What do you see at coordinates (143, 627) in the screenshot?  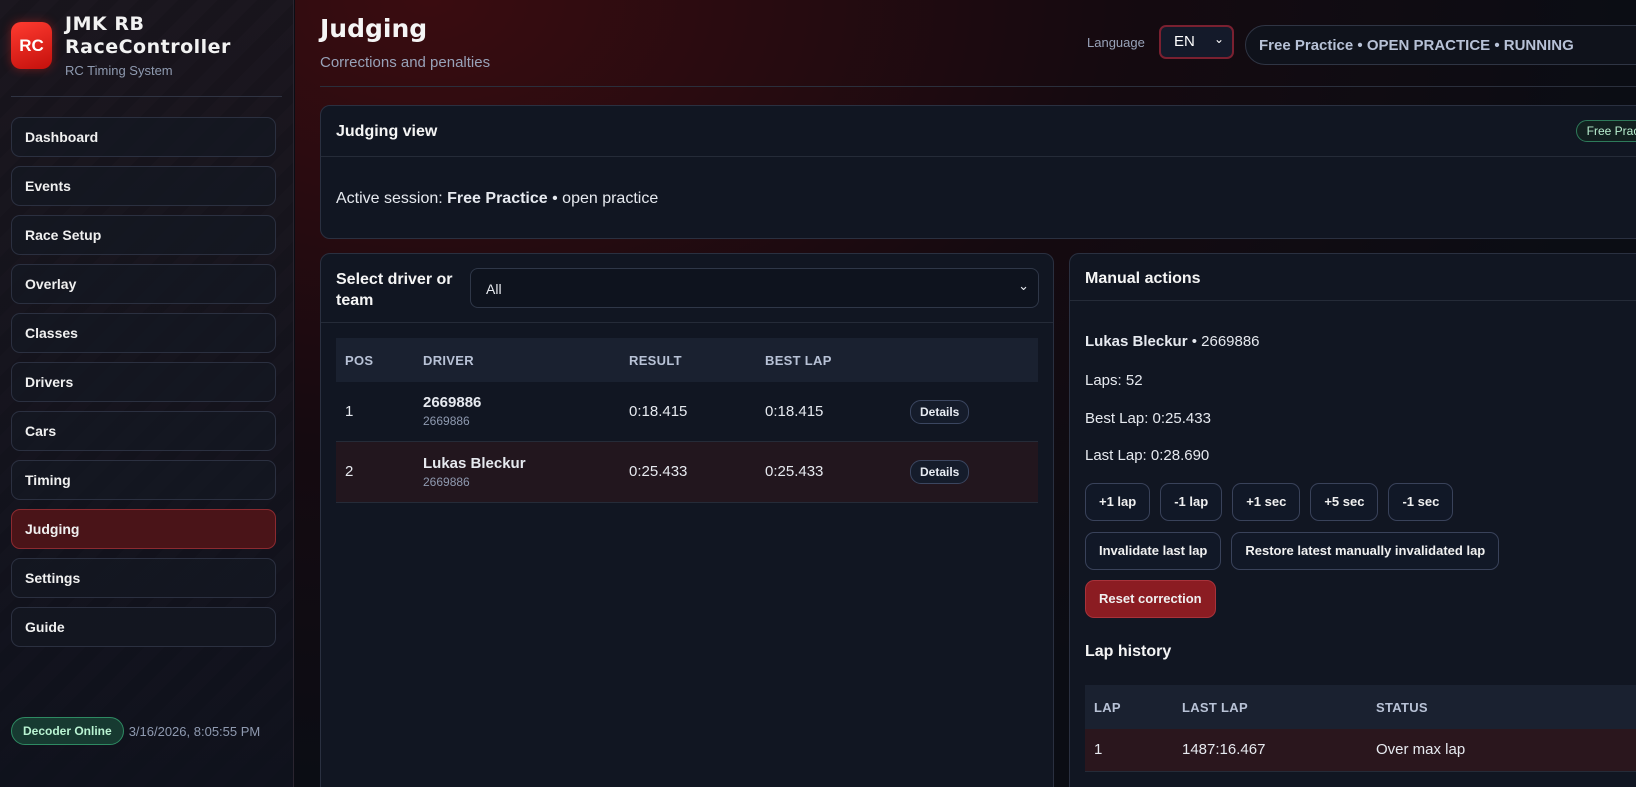 I see `sidebar-item-guide: Guide` at bounding box center [143, 627].